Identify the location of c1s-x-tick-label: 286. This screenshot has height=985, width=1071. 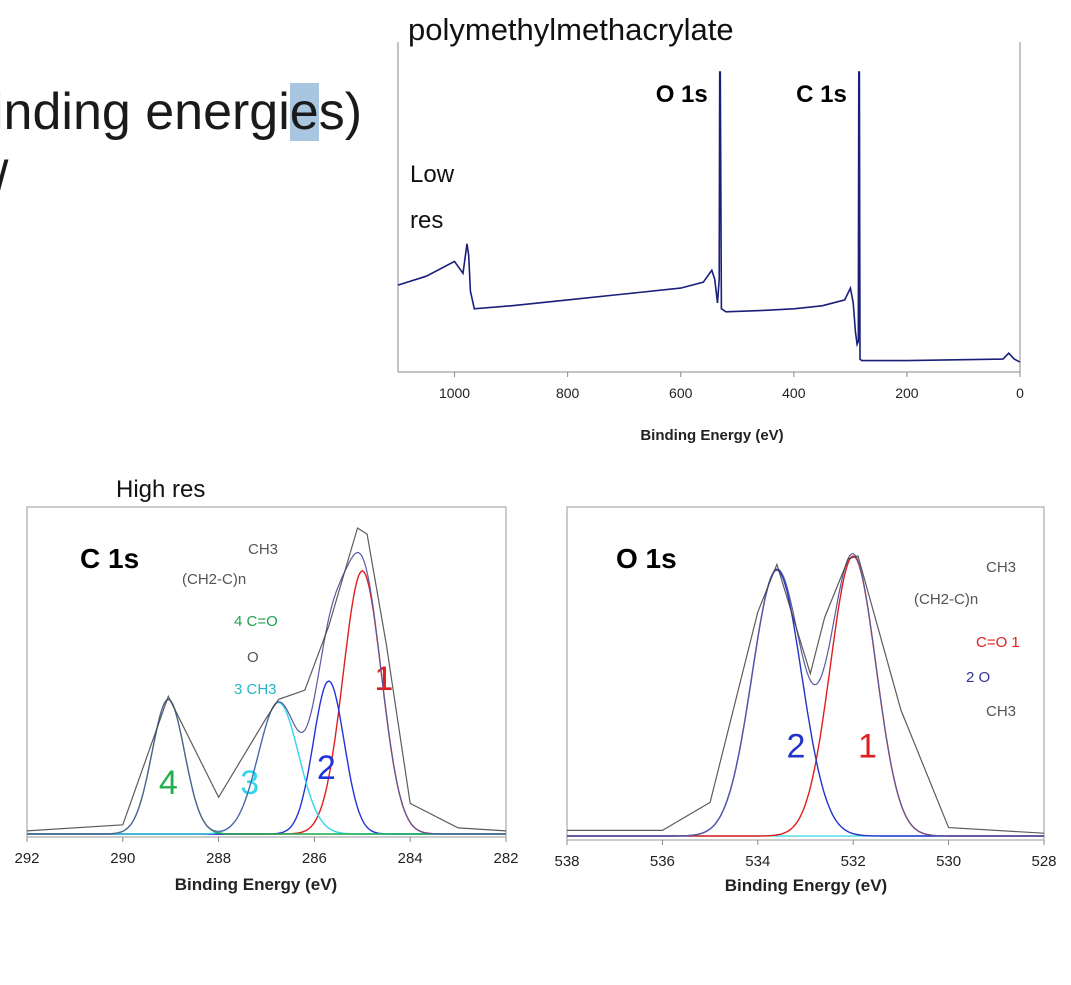
(314, 858).